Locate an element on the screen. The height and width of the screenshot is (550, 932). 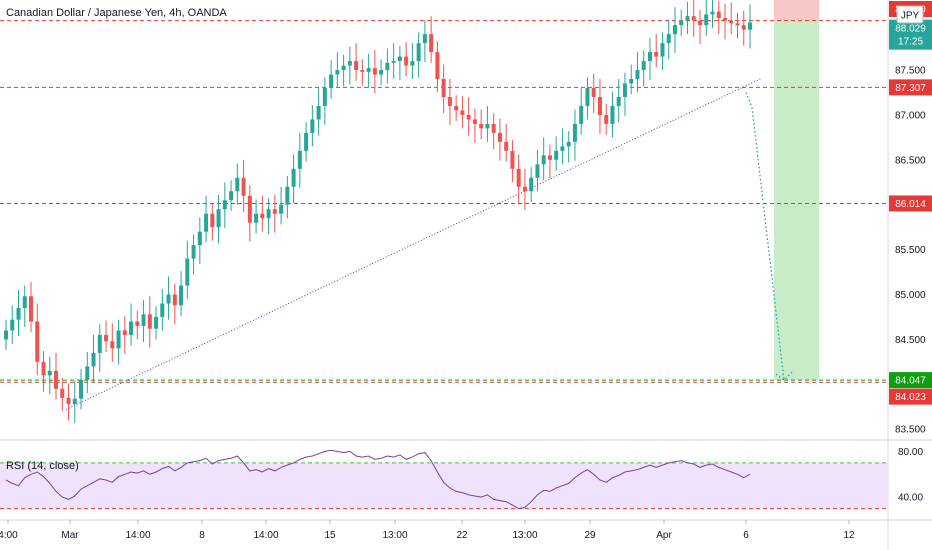
rsi-tick-label: 80.00 is located at coordinates (910, 452).